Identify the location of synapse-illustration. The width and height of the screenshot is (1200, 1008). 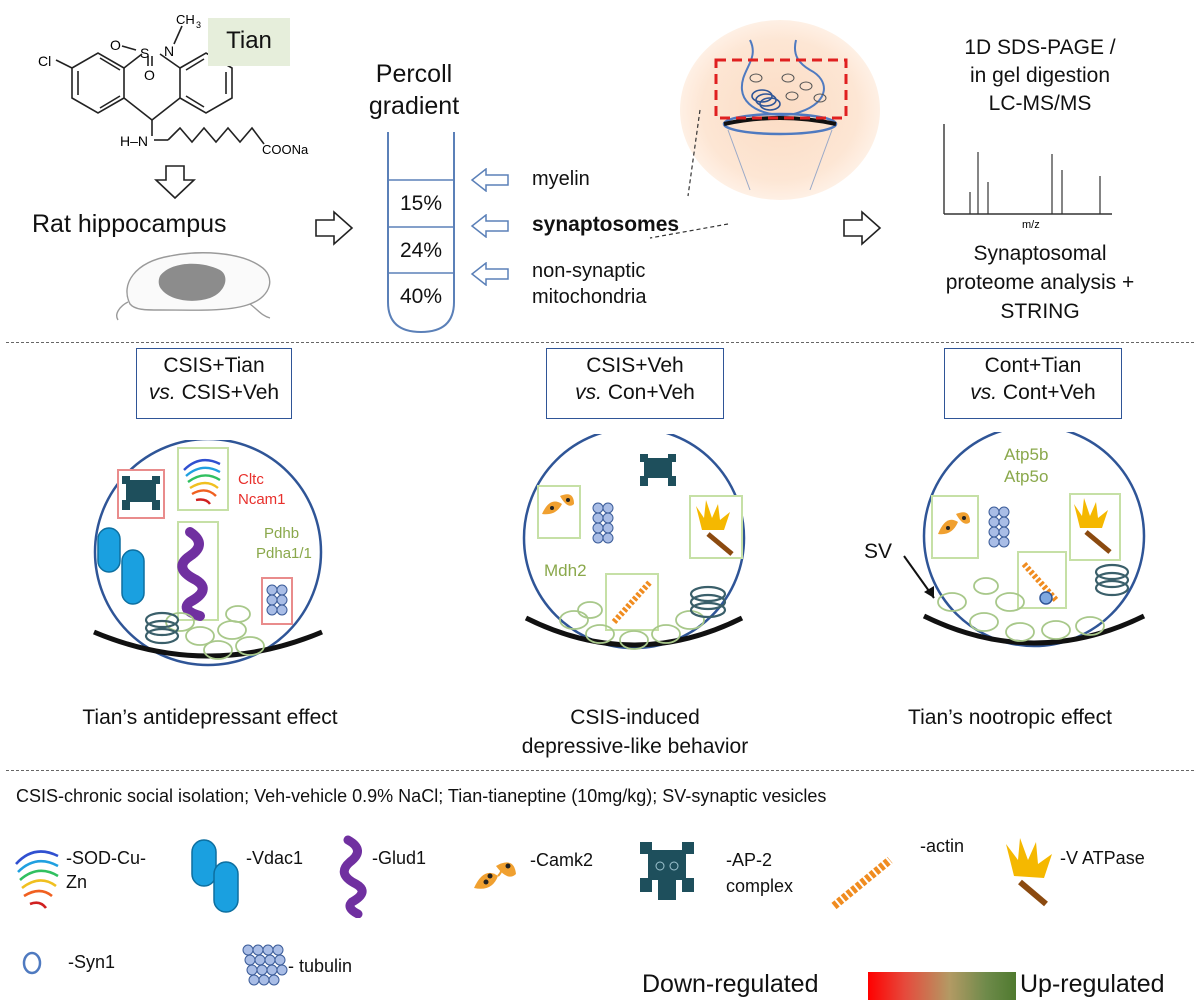
(781, 115).